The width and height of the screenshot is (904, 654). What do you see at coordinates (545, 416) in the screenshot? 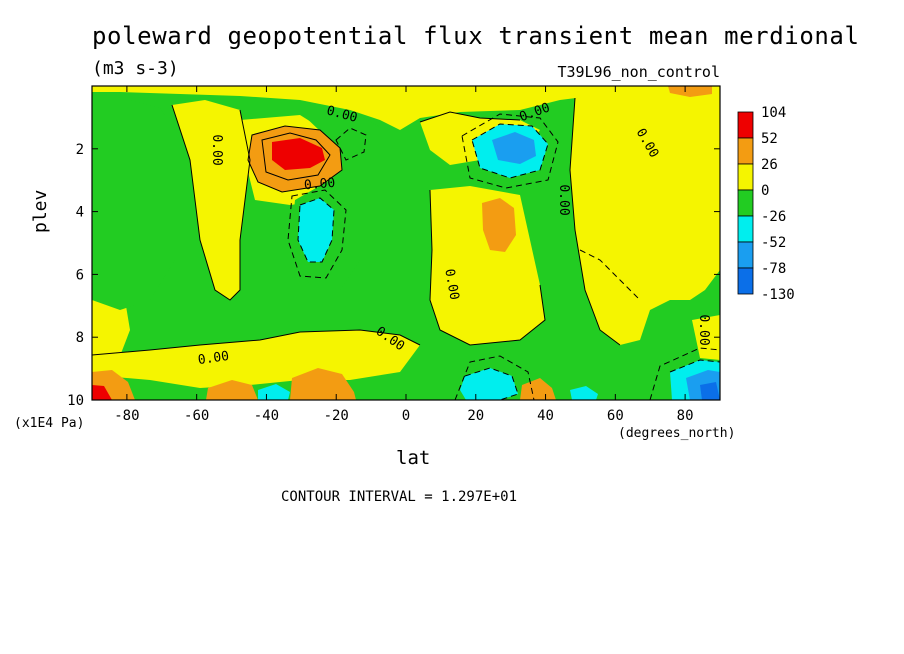
I see `x-tick-label: 40` at bounding box center [545, 416].